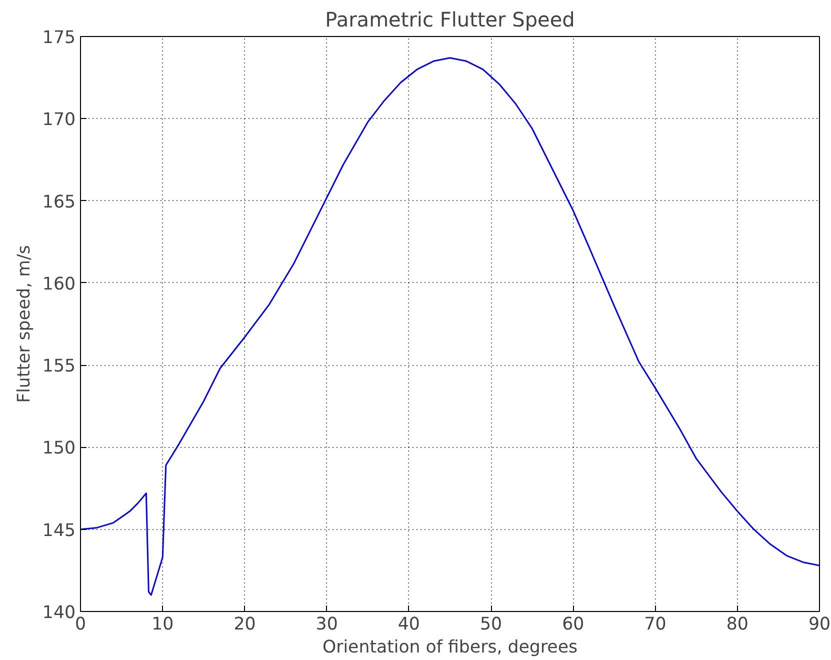 Image resolution: width=831 pixels, height=660 pixels. What do you see at coordinates (163, 624) in the screenshot?
I see `x-tick-label: 10` at bounding box center [163, 624].